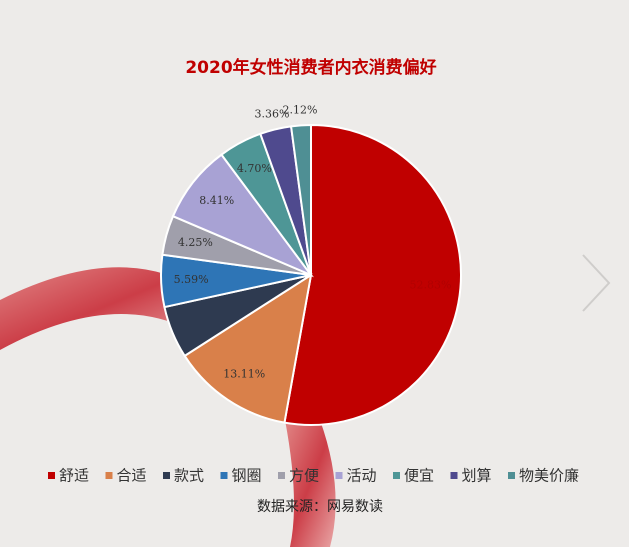  I want to click on legend-label: 舒适, so click(74, 476).